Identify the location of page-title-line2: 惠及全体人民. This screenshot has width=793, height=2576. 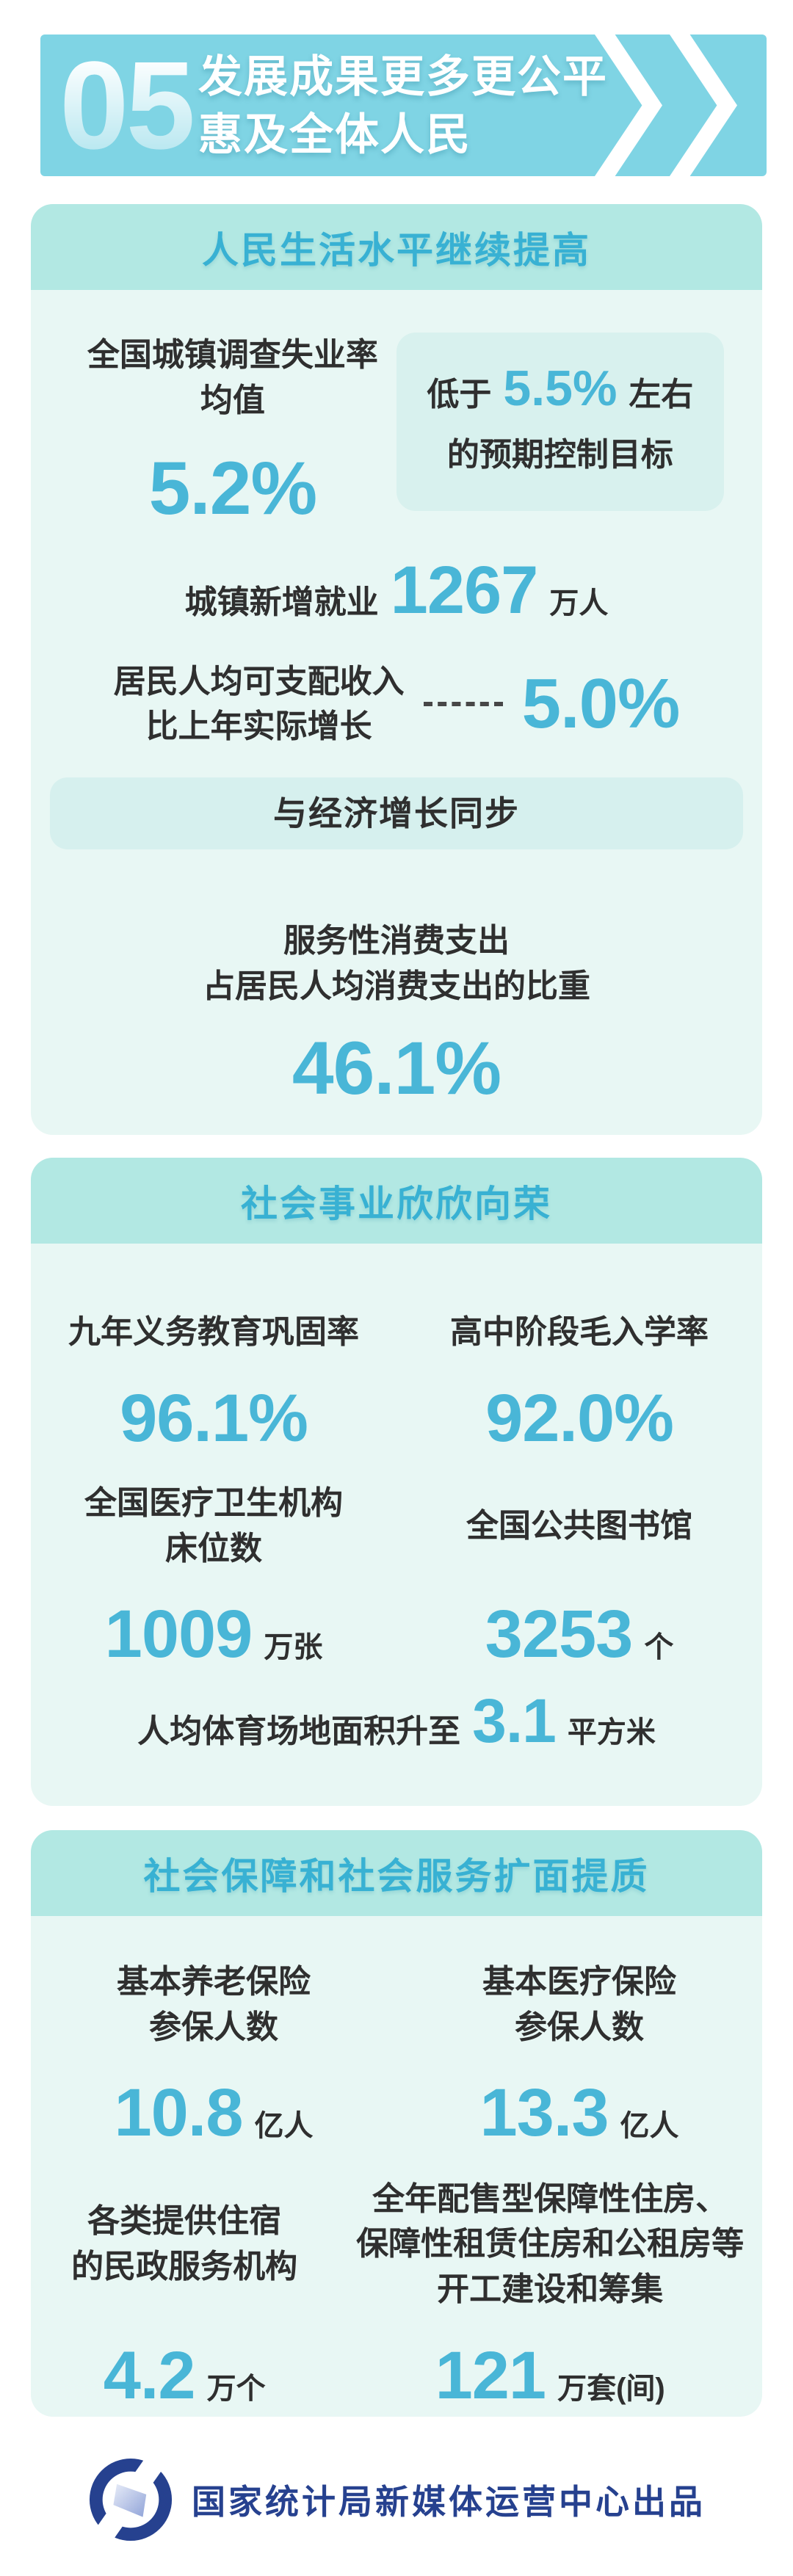
(334, 134).